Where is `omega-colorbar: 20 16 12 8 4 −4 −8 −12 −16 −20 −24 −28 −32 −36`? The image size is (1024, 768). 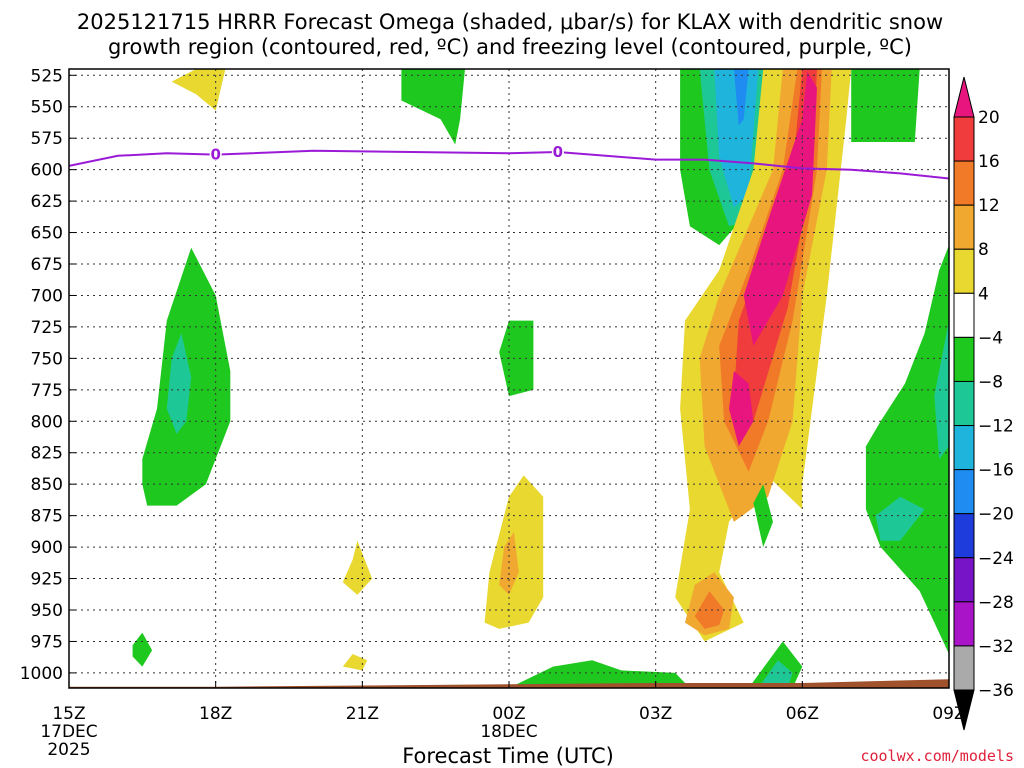
omega-colorbar: 20 16 12 8 4 −4 −8 −12 −16 −20 −24 −28 −32 −36 is located at coordinates (983, 403).